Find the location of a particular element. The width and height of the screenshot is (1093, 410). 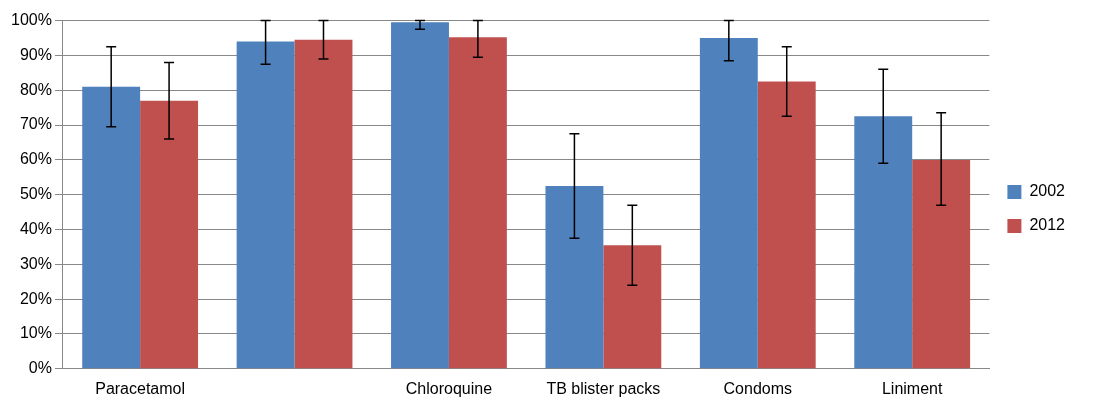

y-tick-label: 80% is located at coordinates (35, 89).